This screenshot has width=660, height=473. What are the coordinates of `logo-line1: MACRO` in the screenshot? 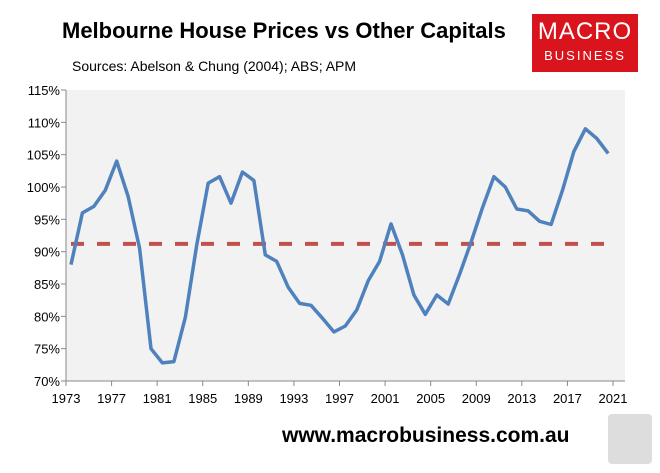 It's located at (585, 31).